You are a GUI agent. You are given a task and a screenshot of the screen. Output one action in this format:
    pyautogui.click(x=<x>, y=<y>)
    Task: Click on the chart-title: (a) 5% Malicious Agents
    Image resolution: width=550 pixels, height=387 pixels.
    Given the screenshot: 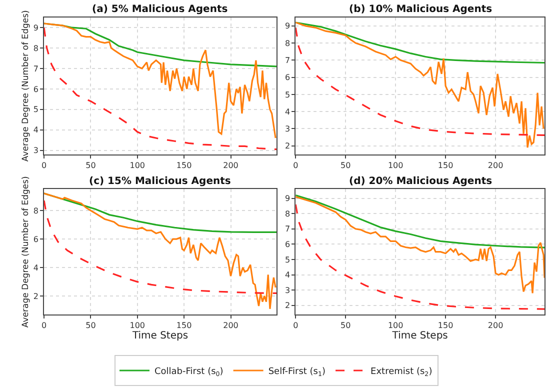 What is the action you would take?
    pyautogui.click(x=160, y=9)
    